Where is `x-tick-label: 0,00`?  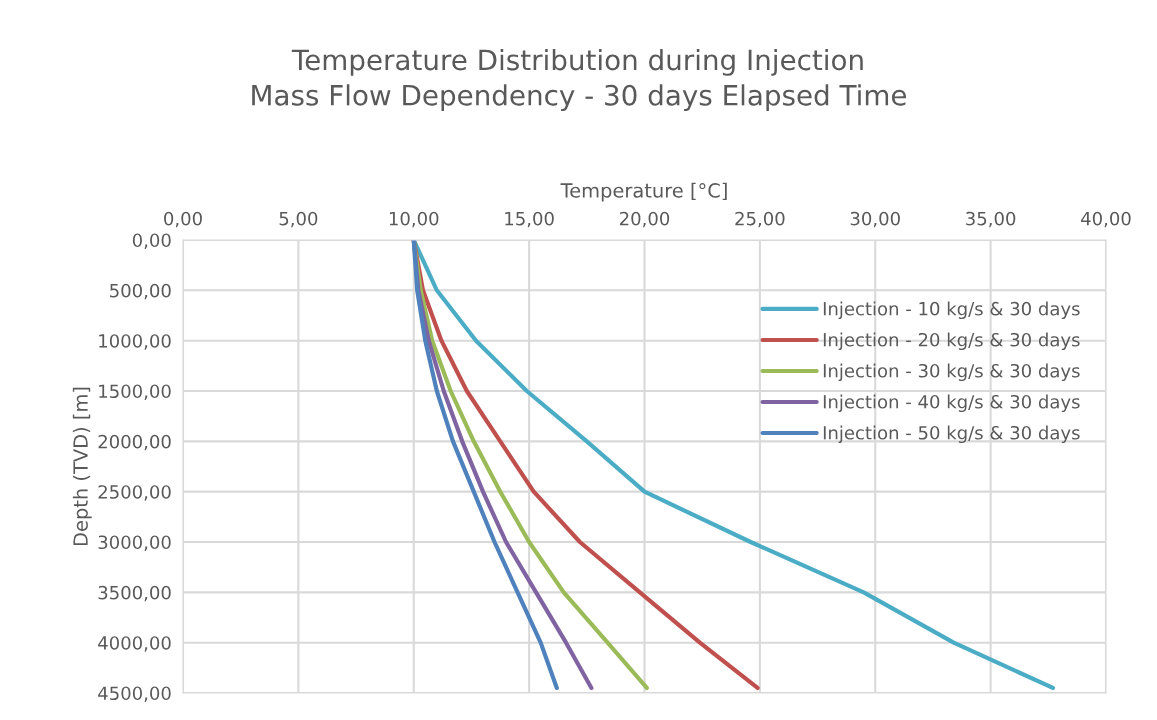
x-tick-label: 0,00 is located at coordinates (183, 219).